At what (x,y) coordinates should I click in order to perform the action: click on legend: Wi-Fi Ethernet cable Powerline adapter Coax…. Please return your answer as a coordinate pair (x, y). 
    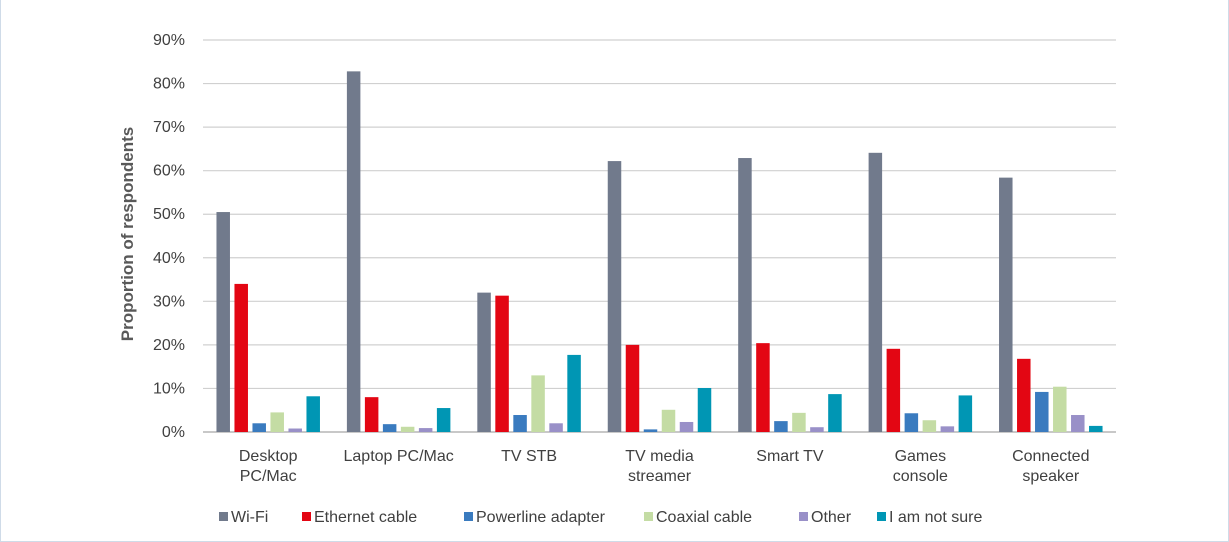
    Looking at the image, I should click on (600, 517).